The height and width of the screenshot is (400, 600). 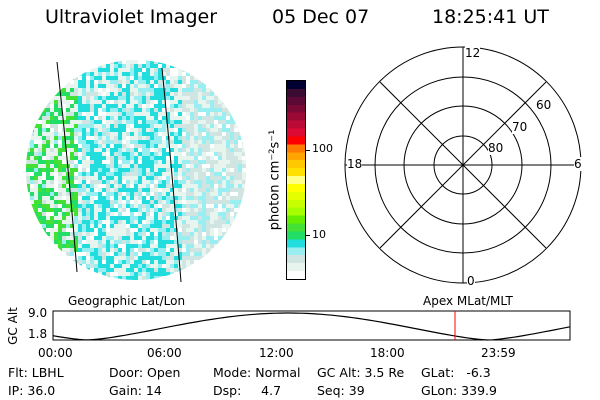 I want to click on seq-info: Seq: 39, so click(x=341, y=390).